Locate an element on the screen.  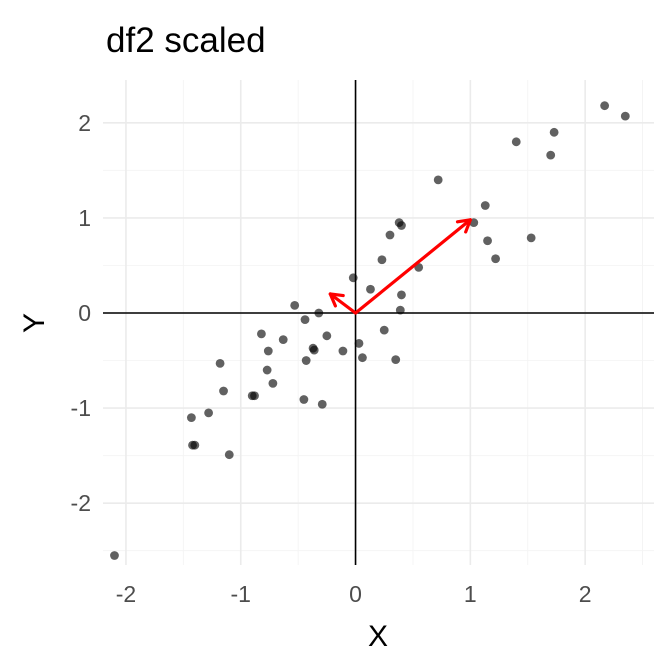
x-tick-label: 2 is located at coordinates (585, 594).